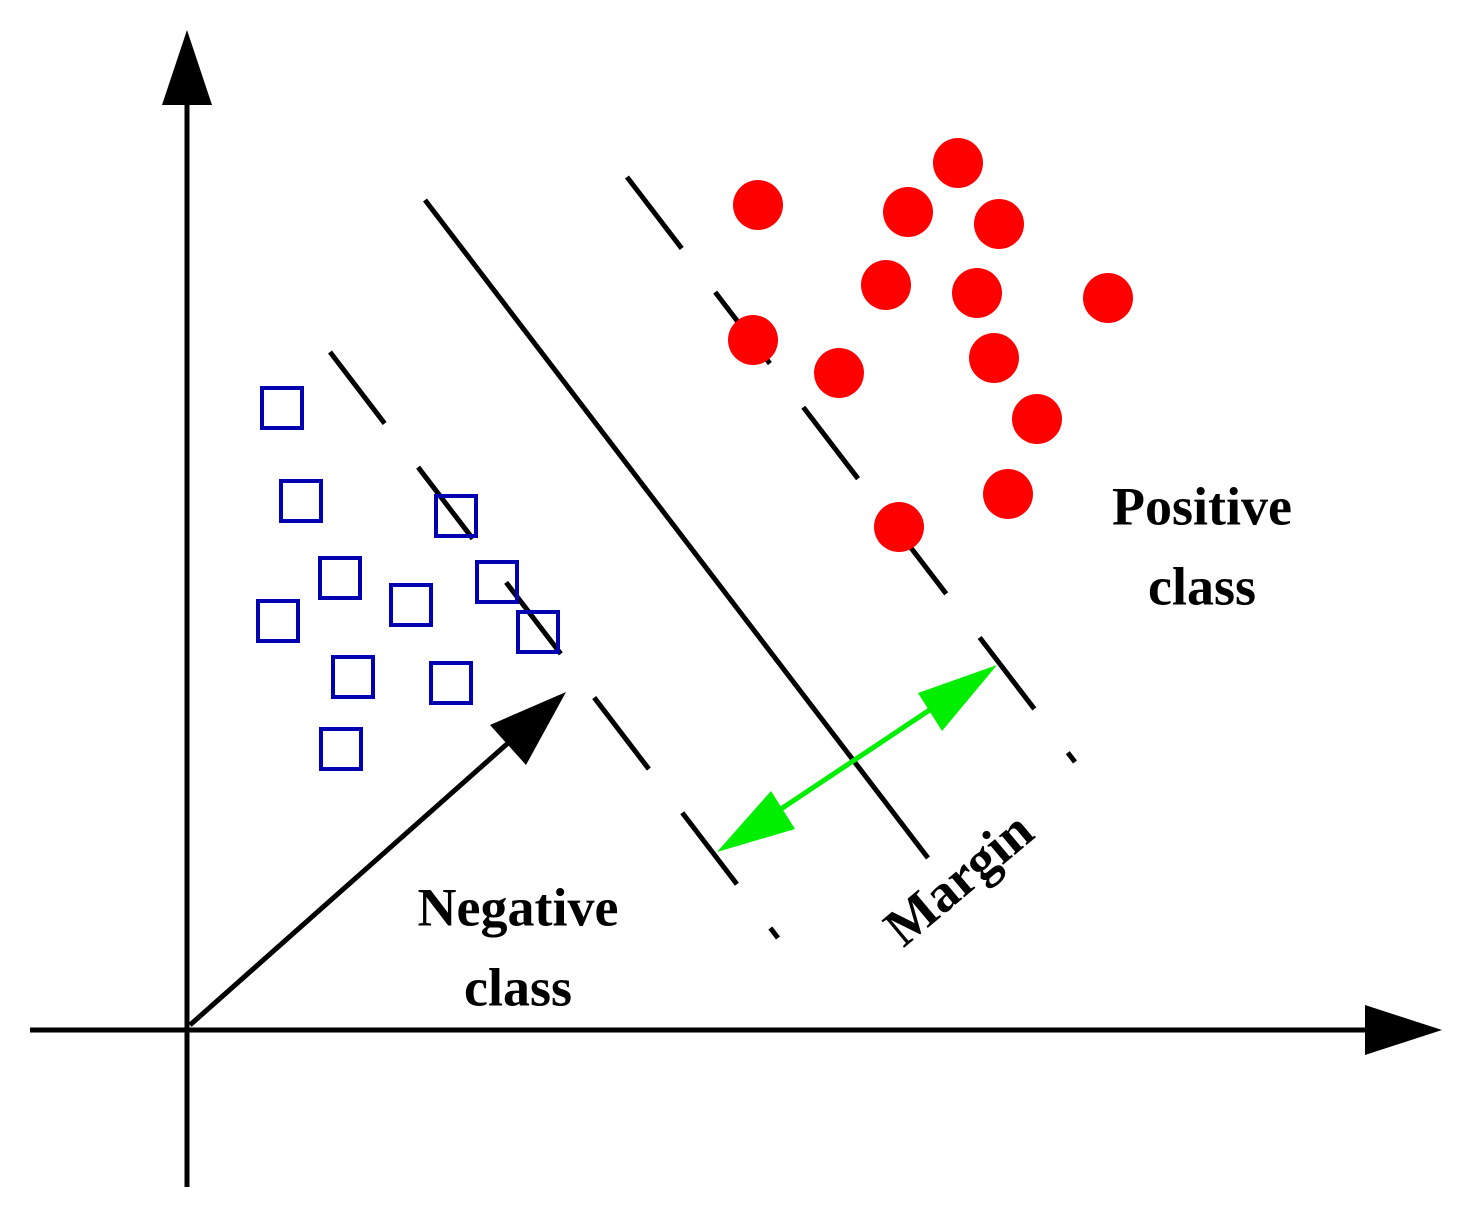 Image resolution: width=1481 pixels, height=1224 pixels. What do you see at coordinates (518, 987) in the screenshot?
I see `negative-label: class` at bounding box center [518, 987].